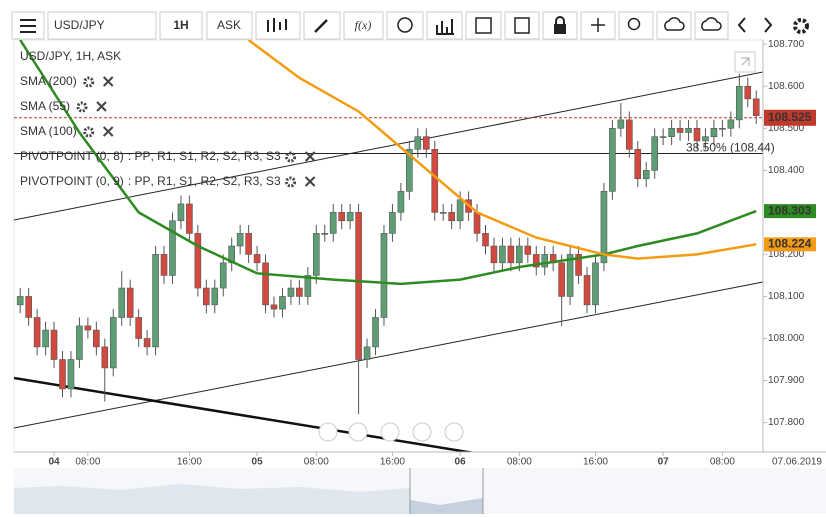  What do you see at coordinates (390, 432) in the screenshot?
I see `nav-reset` at bounding box center [390, 432].